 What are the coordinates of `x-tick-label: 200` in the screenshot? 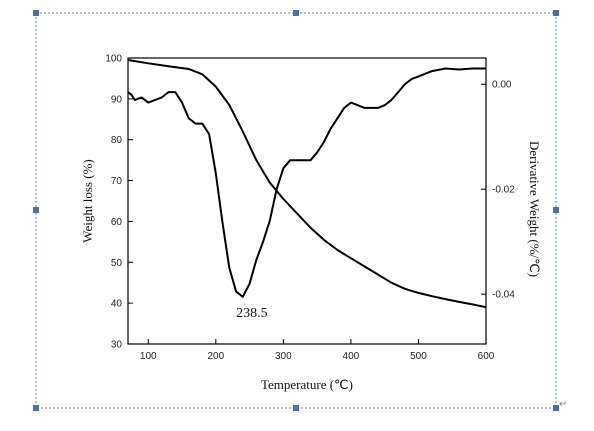 It's located at (215, 356).